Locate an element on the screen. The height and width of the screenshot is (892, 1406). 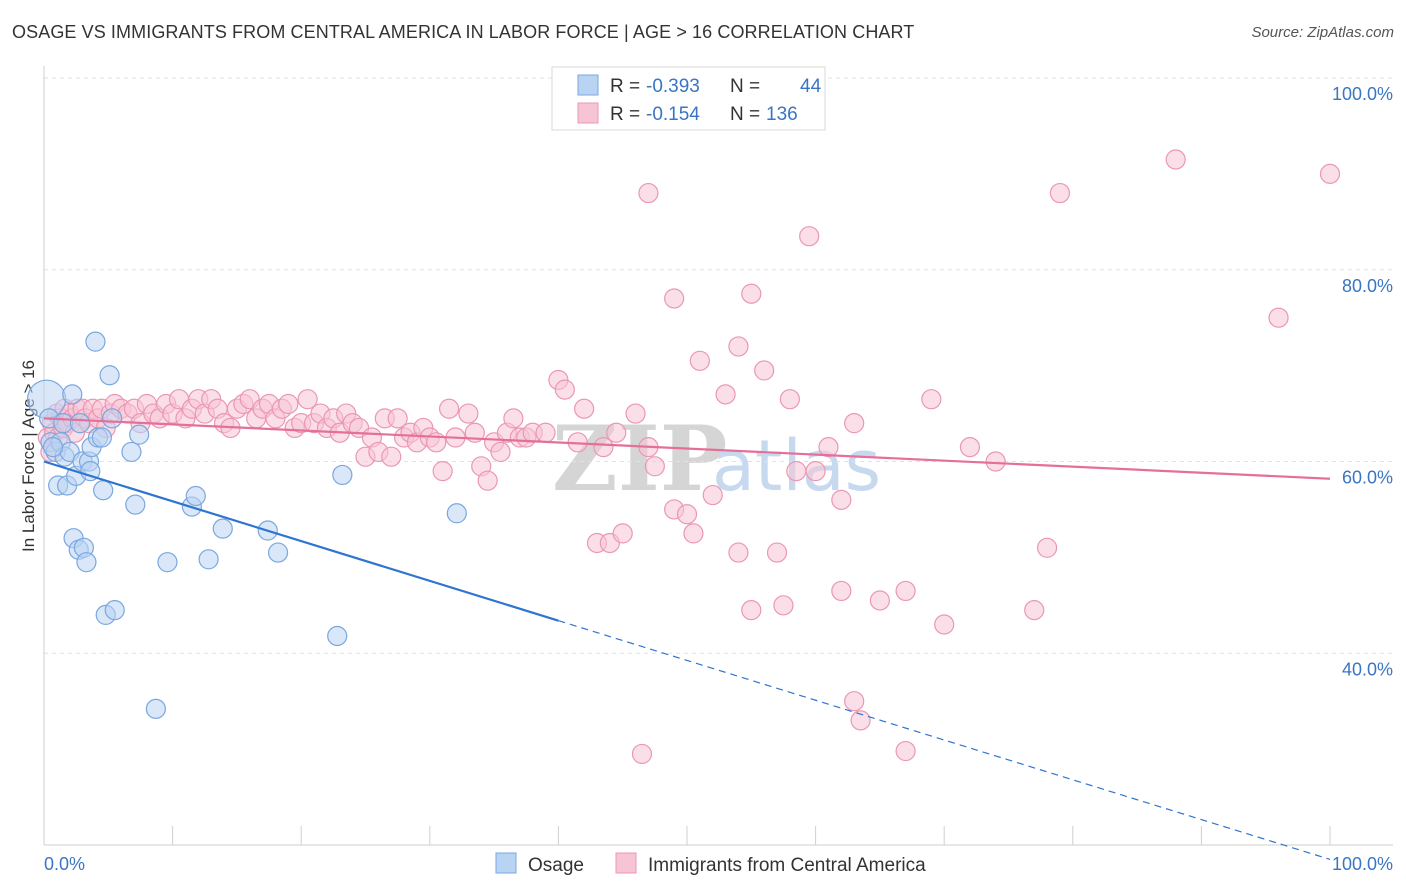
legend-swatch-central is located at coordinates (588, 113).